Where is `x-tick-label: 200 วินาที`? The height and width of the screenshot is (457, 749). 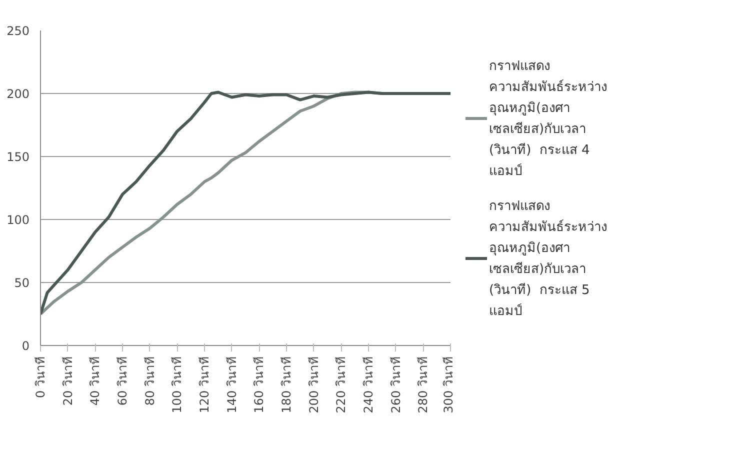
x-tick-label: 200 วินาที is located at coordinates (313, 385).